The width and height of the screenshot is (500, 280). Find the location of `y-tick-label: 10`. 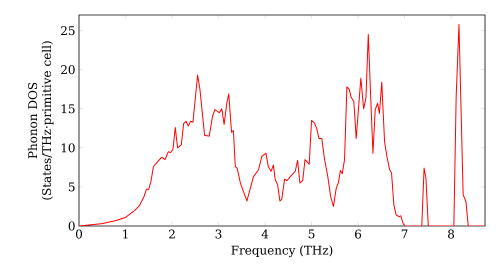

y-tick-label: 10 is located at coordinates (68, 147).